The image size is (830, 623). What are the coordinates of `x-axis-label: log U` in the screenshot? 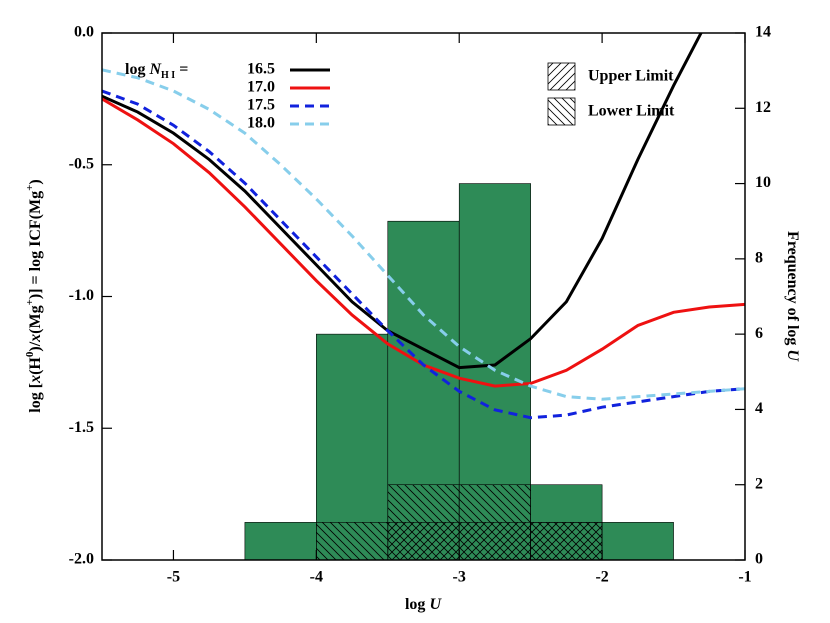 It's located at (423, 604).